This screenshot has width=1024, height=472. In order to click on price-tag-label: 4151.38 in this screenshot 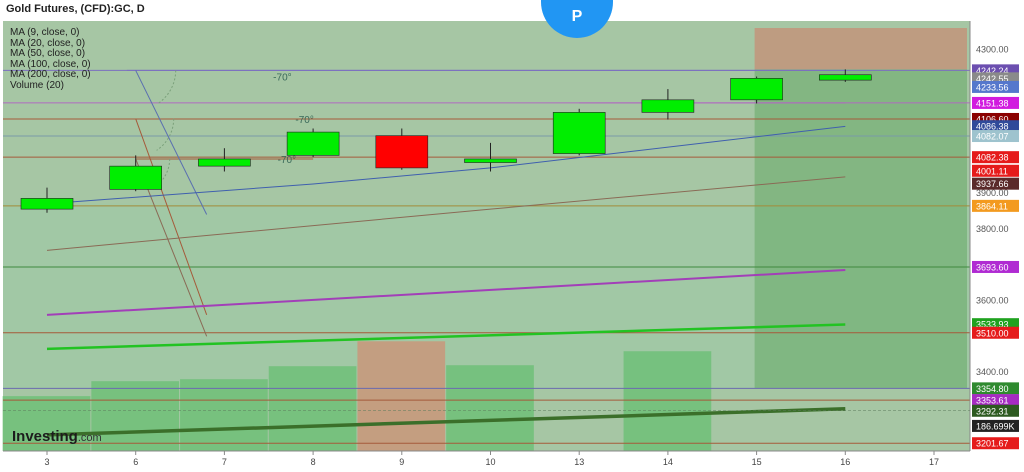, I will do `click(992, 103)`.